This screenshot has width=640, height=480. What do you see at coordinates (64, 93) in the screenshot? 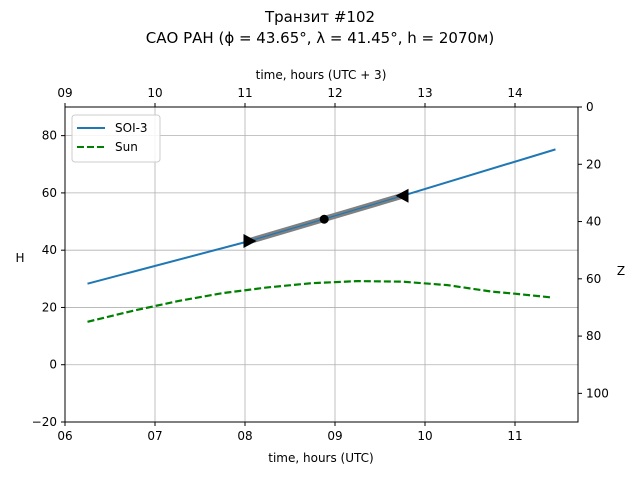
I see `x-top-tick-label: 09` at bounding box center [64, 93].